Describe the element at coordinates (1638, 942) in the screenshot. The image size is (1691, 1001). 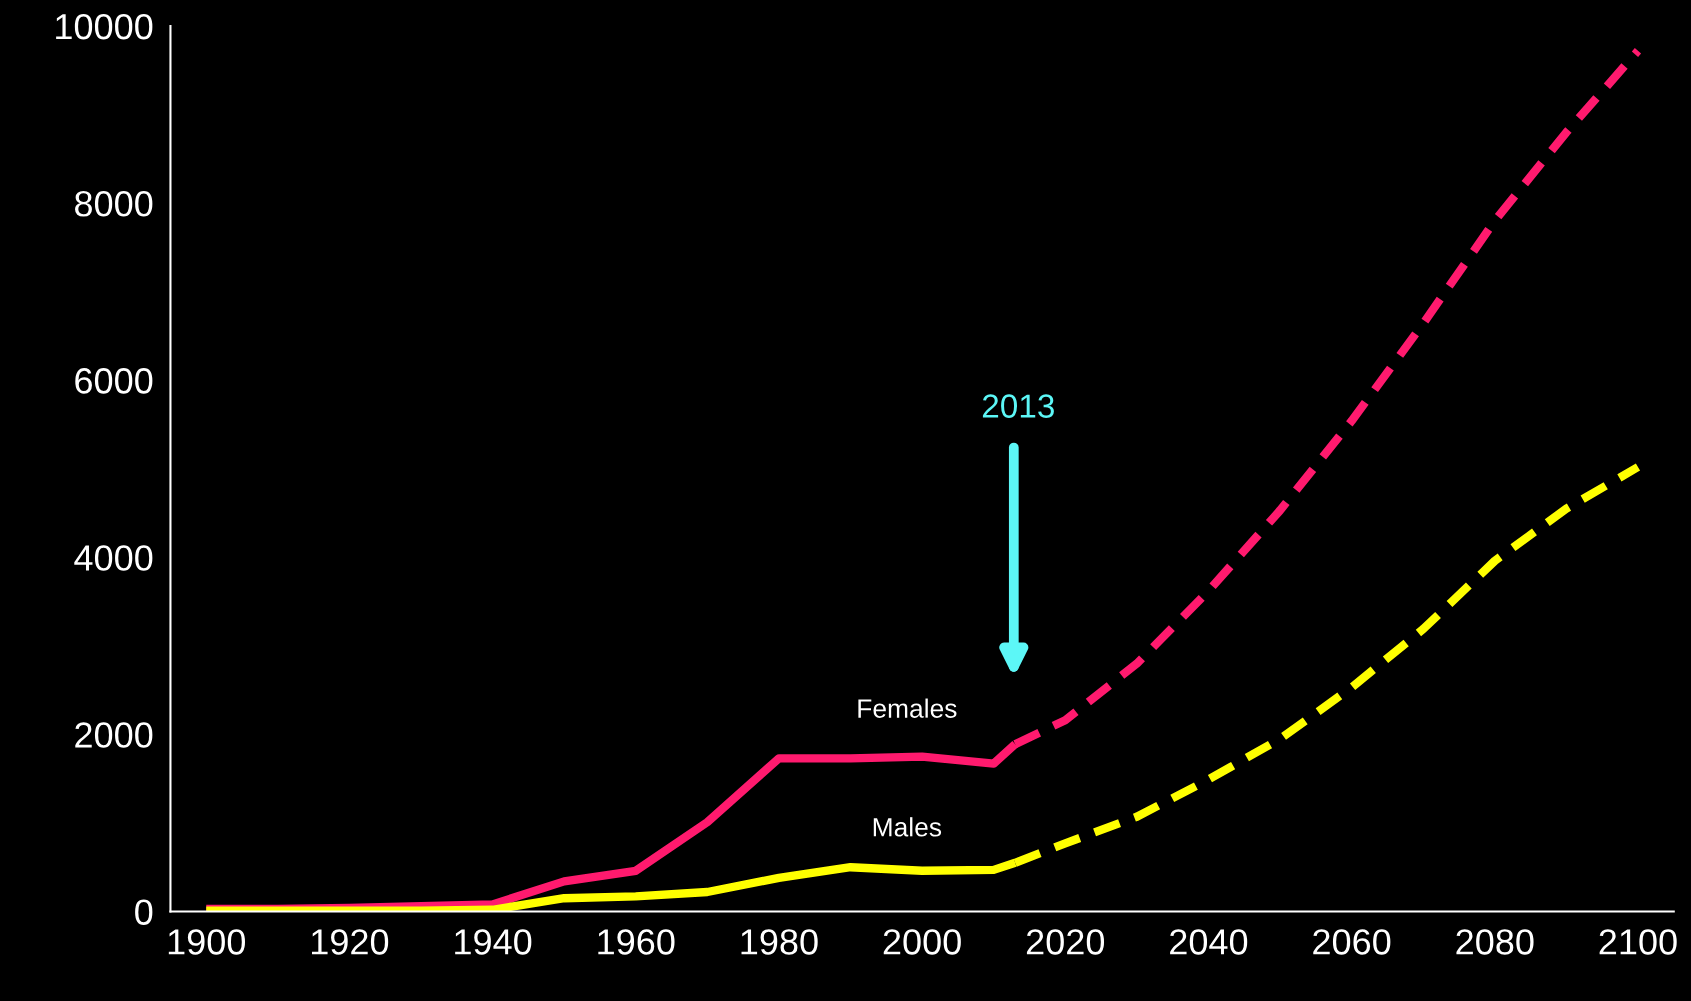
I see `x-tick-label: 2100` at that location.